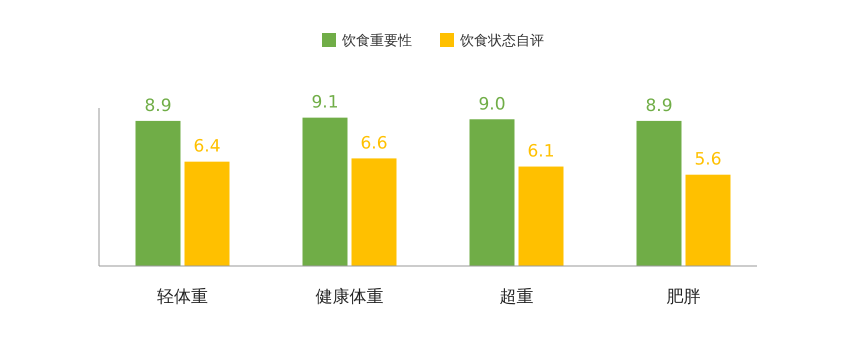  I want to click on legend-label: 饮食状态自评, so click(501, 41).